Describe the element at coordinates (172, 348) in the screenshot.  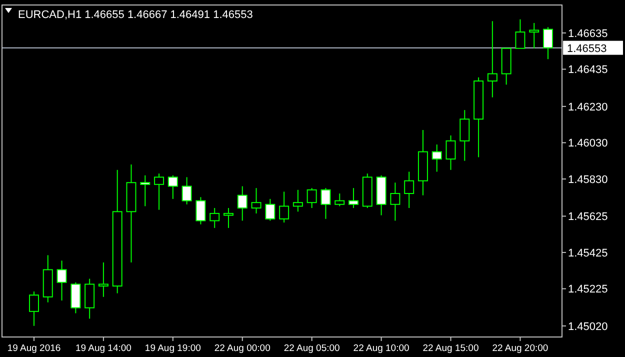
I see `x-tick-label: 19 Aug 19:00` at that location.